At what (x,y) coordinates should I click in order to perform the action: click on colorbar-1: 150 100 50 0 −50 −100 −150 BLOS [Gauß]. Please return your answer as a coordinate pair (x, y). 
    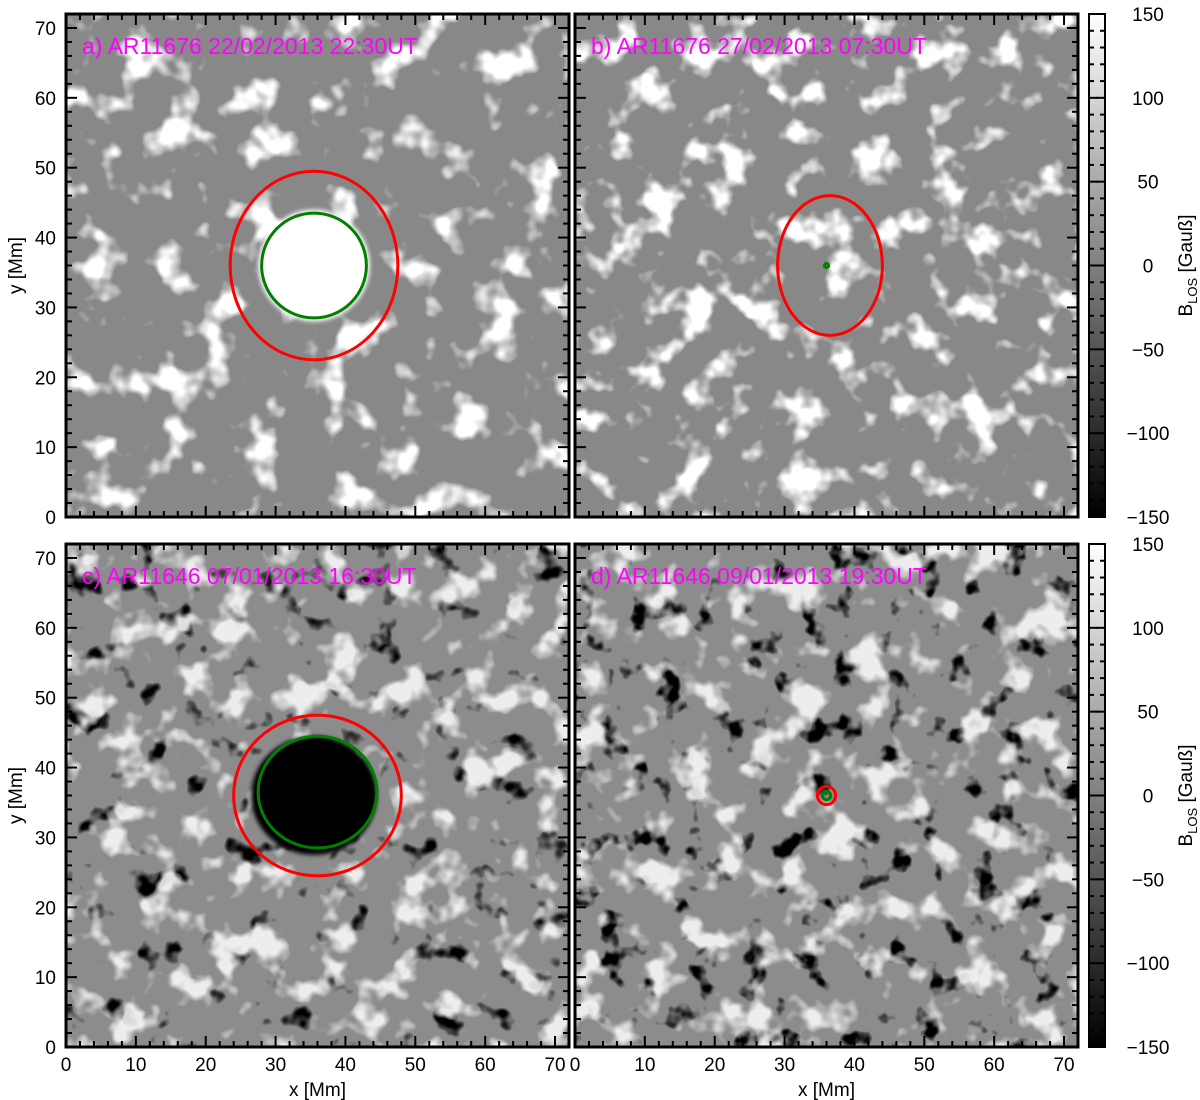
    Looking at the image, I should click on (1144, 267).